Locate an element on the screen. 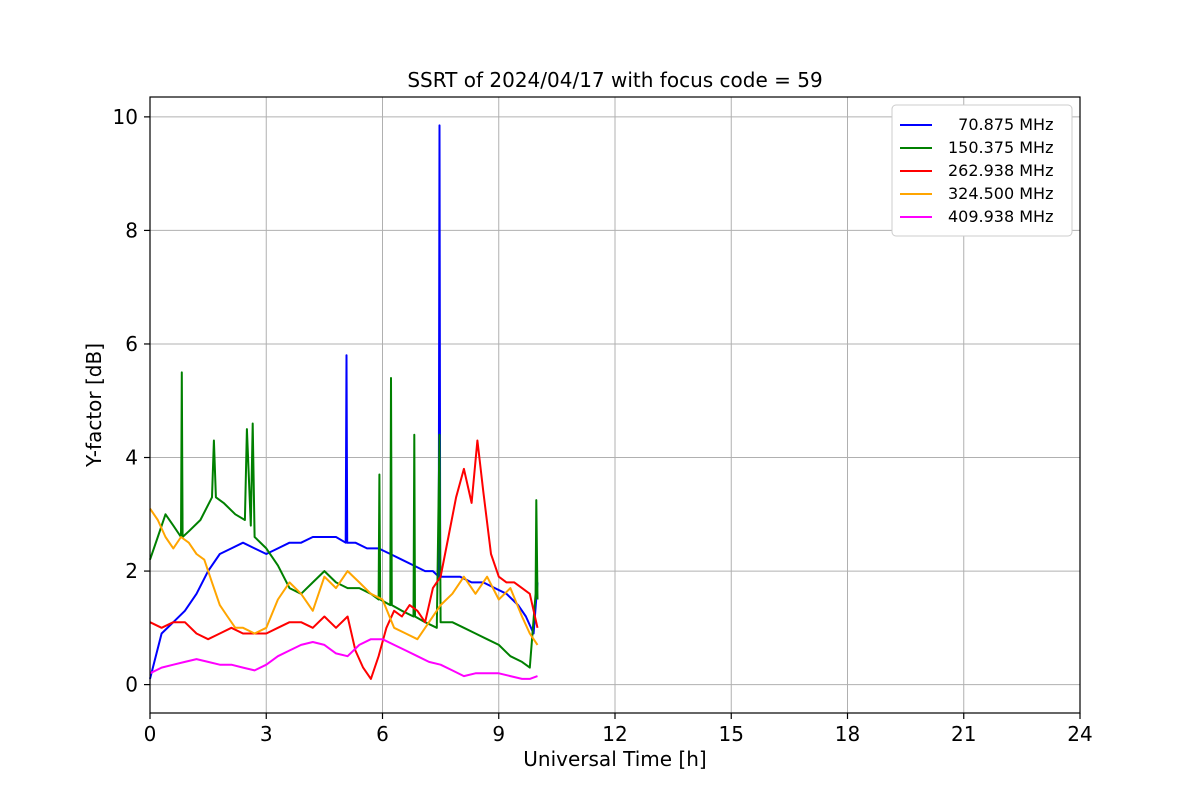  legend-entry: 70.875 MHz is located at coordinates (1000, 124).